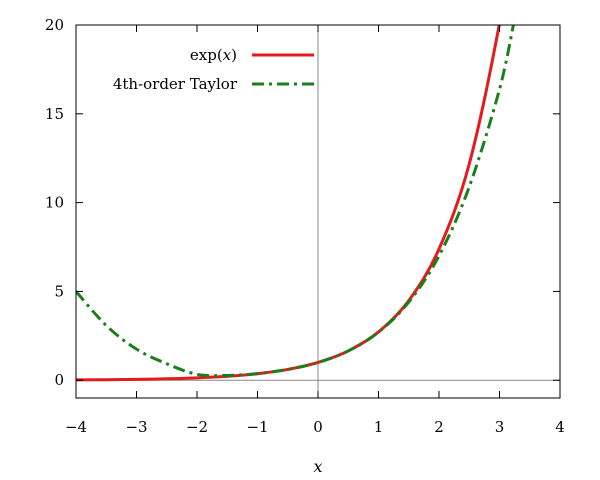 This screenshot has height=480, width=600. Describe the element at coordinates (54, 203) in the screenshot. I see `y-tick-label: 10` at that location.